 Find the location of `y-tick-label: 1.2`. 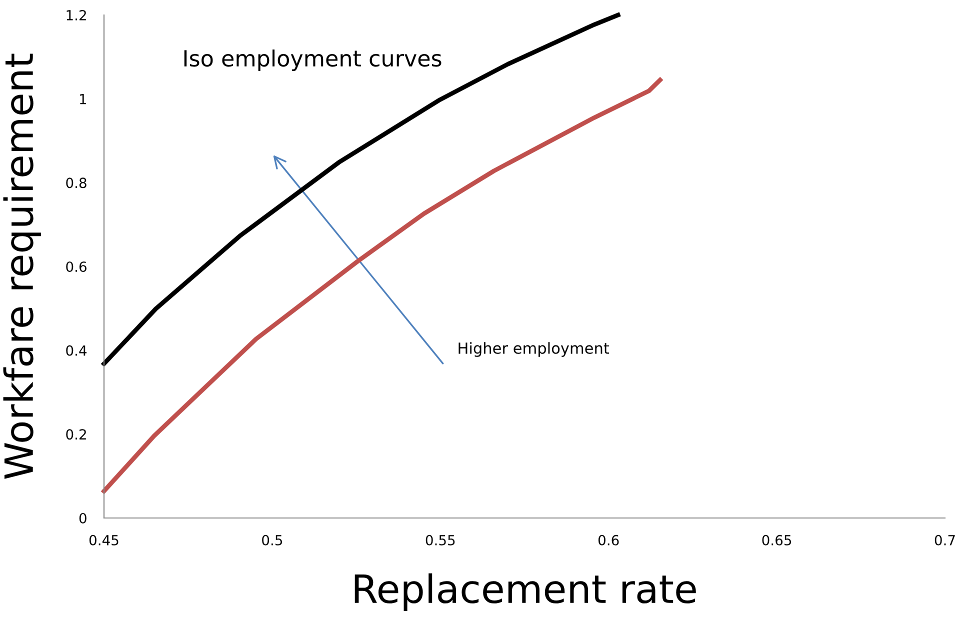

y-tick-label: 1.2 is located at coordinates (76, 15).